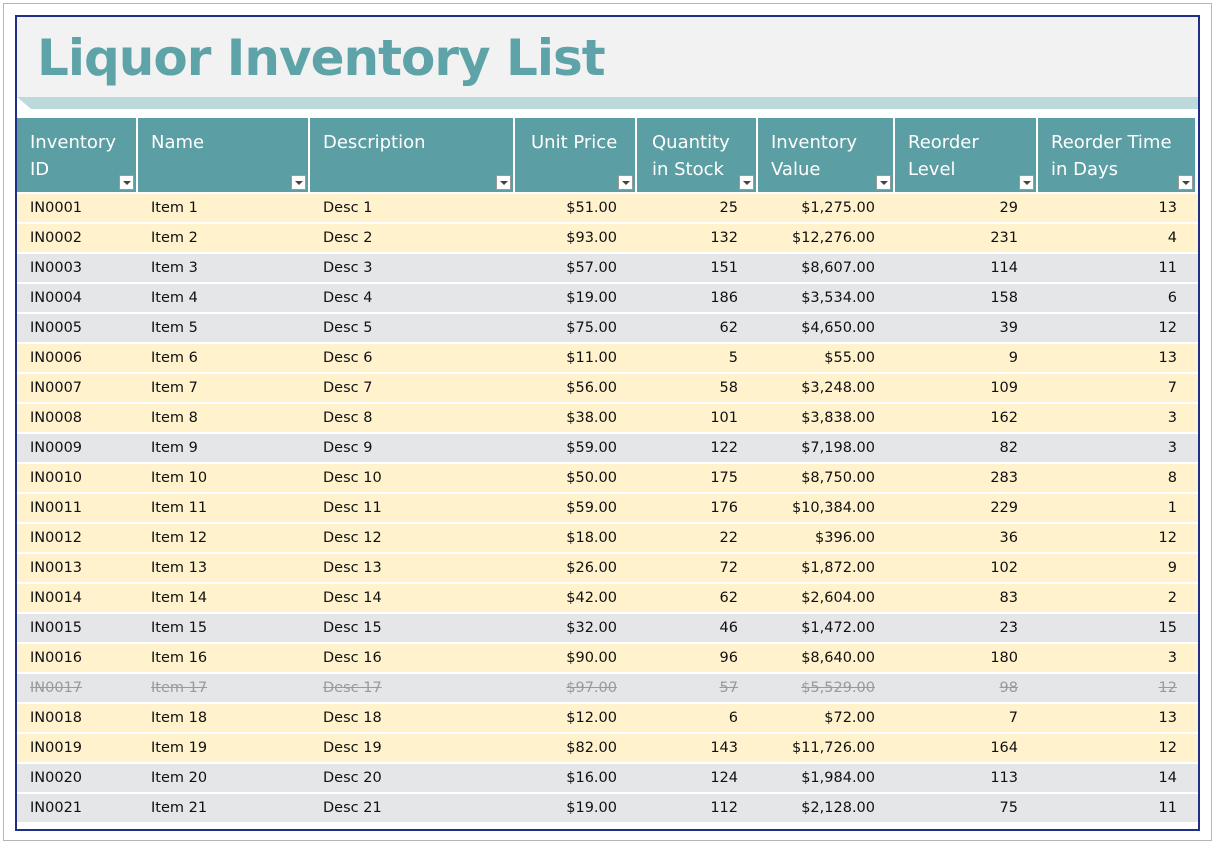  Describe the element at coordinates (352, 628) in the screenshot. I see `cell-description: Desc 15` at that location.